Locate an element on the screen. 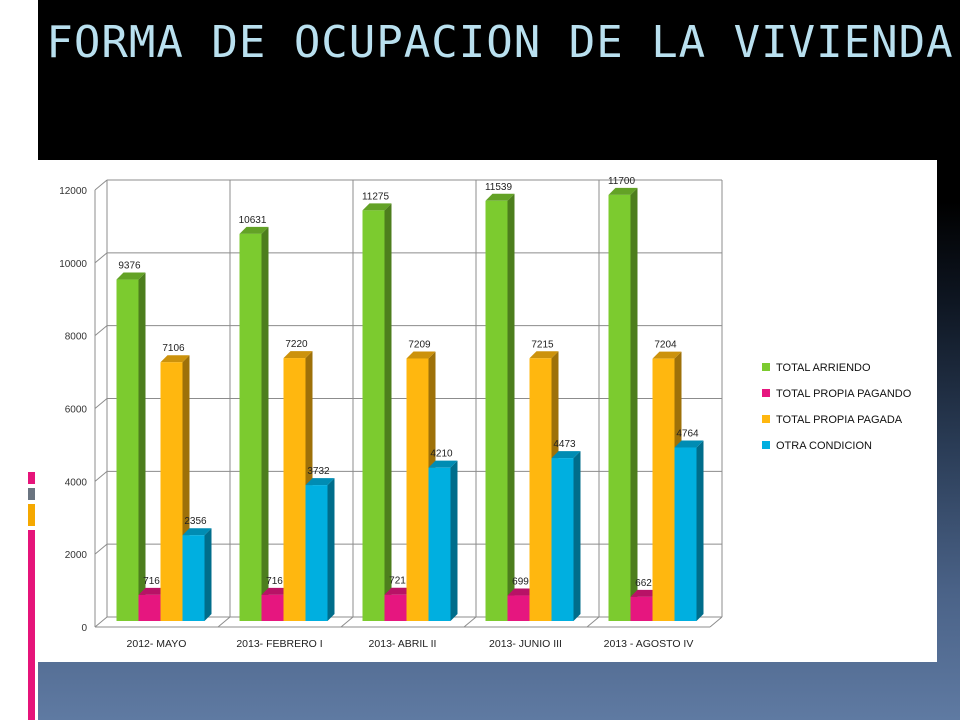 Image resolution: width=960 pixels, height=720 pixels. data-label: 7215 is located at coordinates (542, 344).